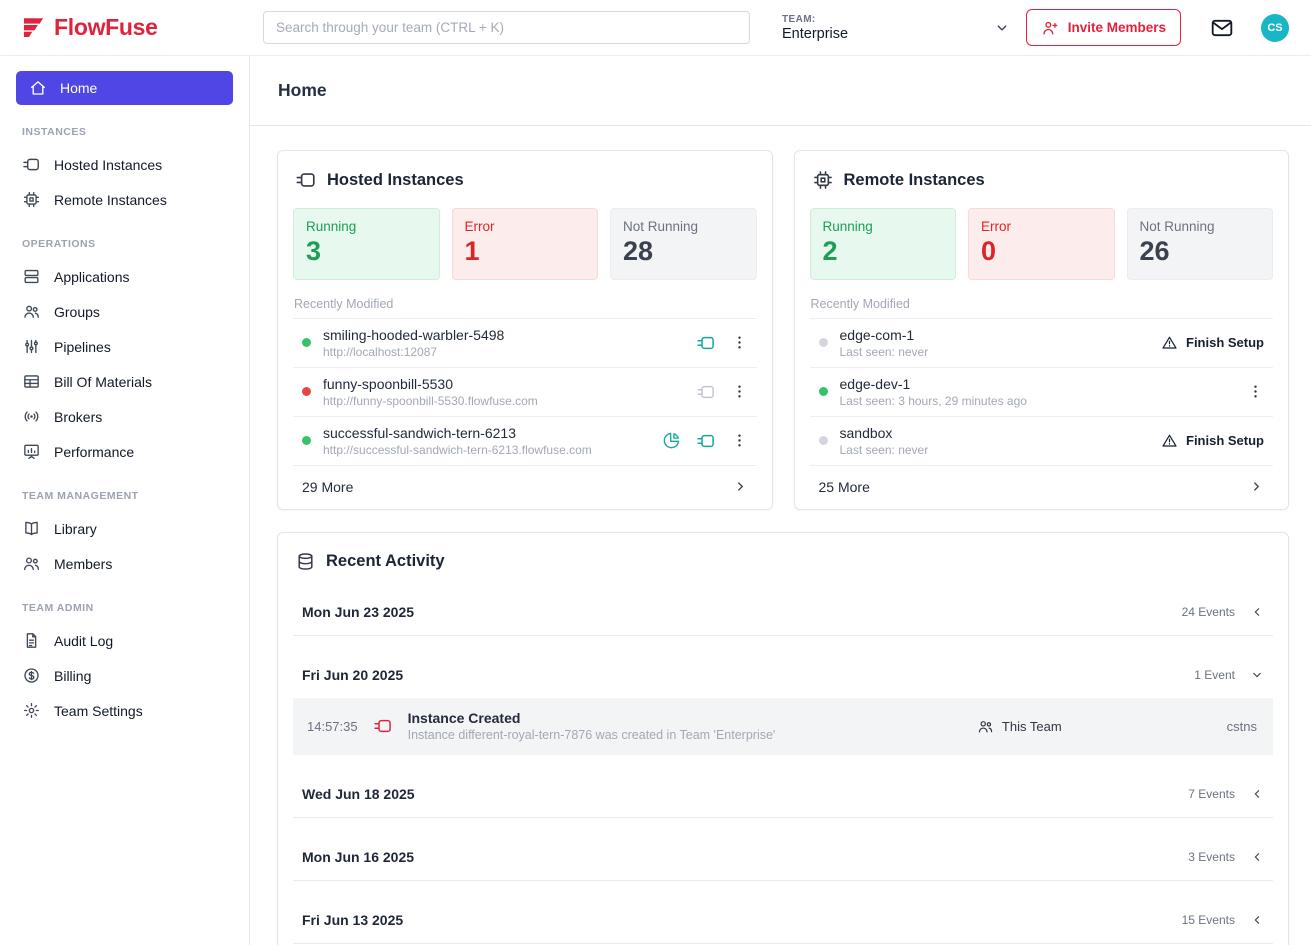 Image resolution: width=1311 pixels, height=945 pixels. Describe the element at coordinates (380, 351) in the screenshot. I see `instance-url: http://localhost:12087` at that location.